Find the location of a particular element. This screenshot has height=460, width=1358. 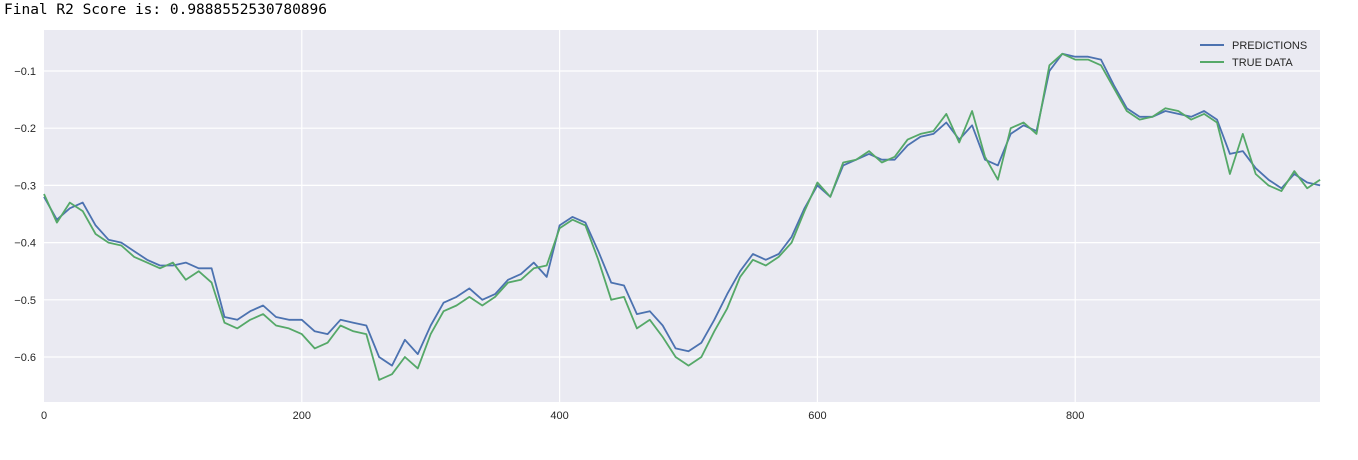

x-tick-label: 600 is located at coordinates (817, 416).